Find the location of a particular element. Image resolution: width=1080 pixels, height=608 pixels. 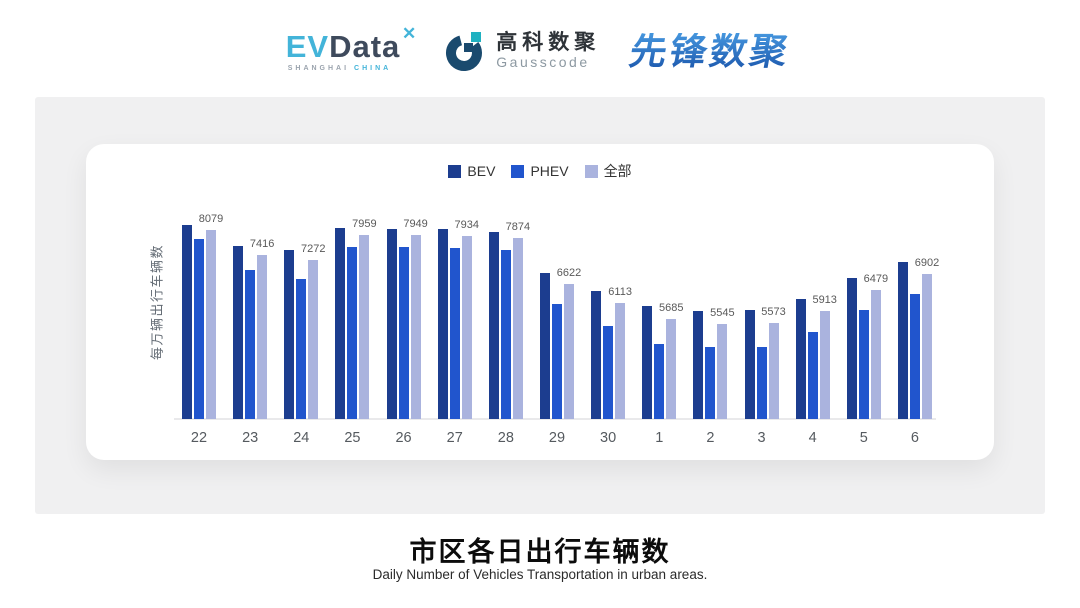

bar-group-day-24: 7272 24 is located at coordinates (305, 326).